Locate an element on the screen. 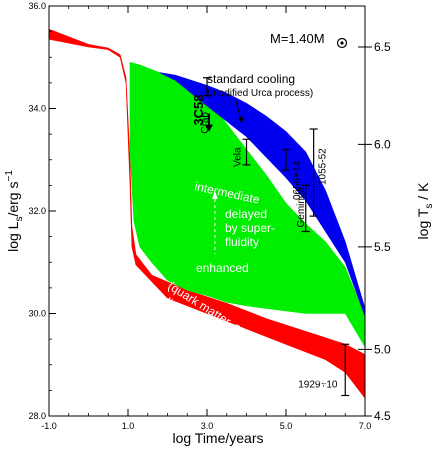 The width and height of the screenshot is (436, 451). sun-symbol-icon is located at coordinates (342, 43).